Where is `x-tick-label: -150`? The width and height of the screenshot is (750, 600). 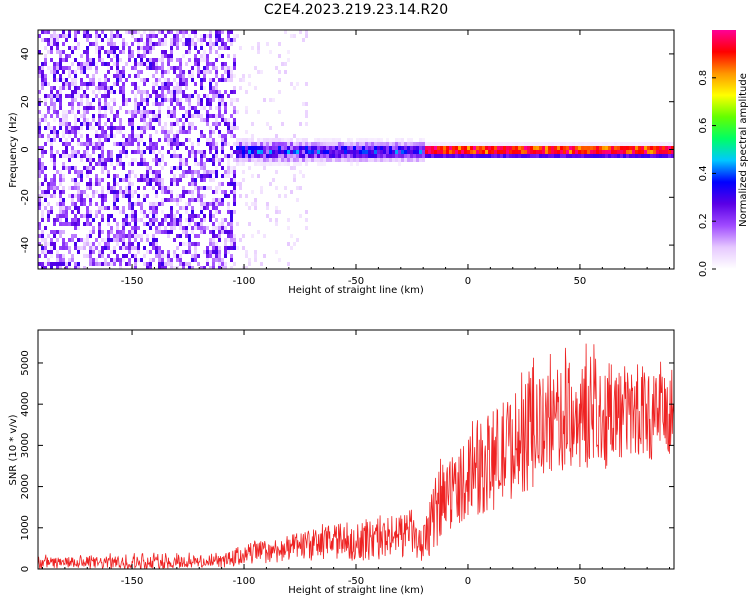 x-tick-label: -150 is located at coordinates (132, 581).